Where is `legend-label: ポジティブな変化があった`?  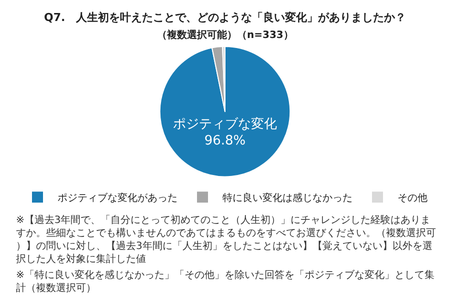
legend-label: ポジティブな変化があった is located at coordinates (118, 198).